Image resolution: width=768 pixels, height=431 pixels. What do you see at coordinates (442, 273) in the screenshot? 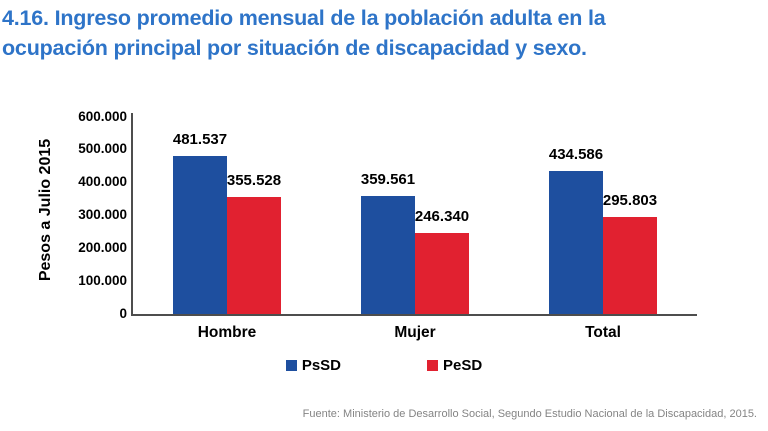
I see `bar-pesd-mujer` at bounding box center [442, 273].